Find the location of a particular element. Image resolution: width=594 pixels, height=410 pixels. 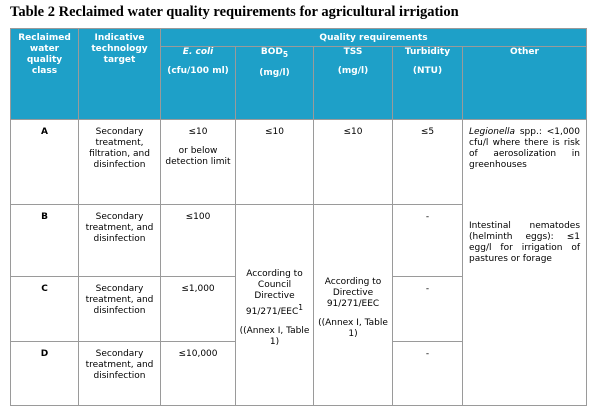

ecoli-cell: ≤10 or below detection limit is located at coordinates (198, 162).